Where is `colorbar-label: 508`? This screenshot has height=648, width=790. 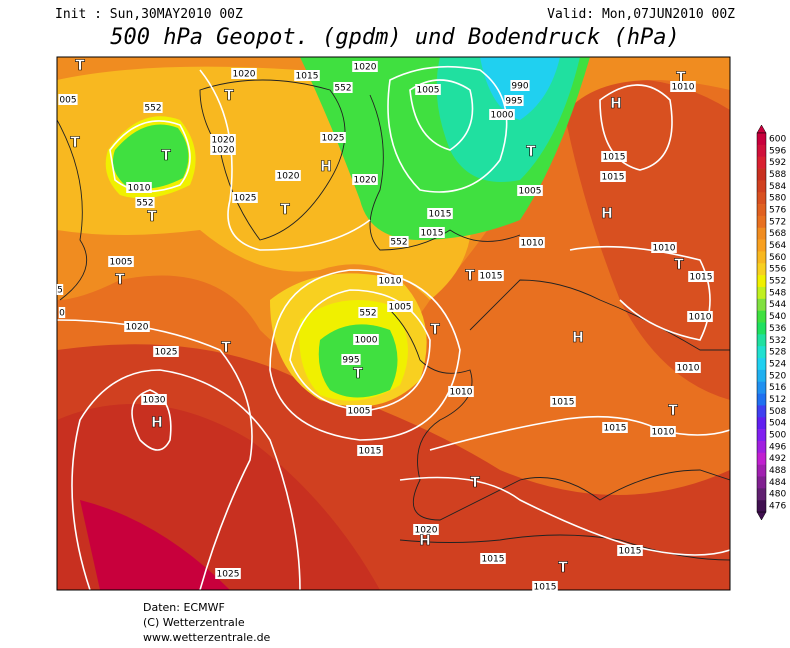 colorbar-label: 508 is located at coordinates (777, 412).